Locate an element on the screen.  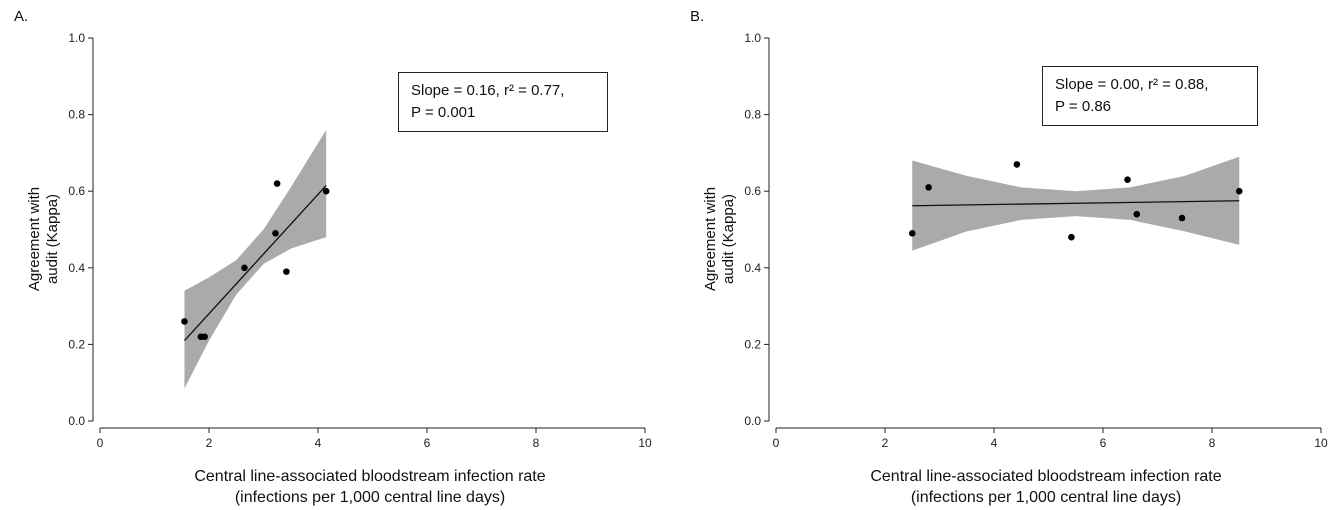
confidence-band is located at coordinates (255, 259).